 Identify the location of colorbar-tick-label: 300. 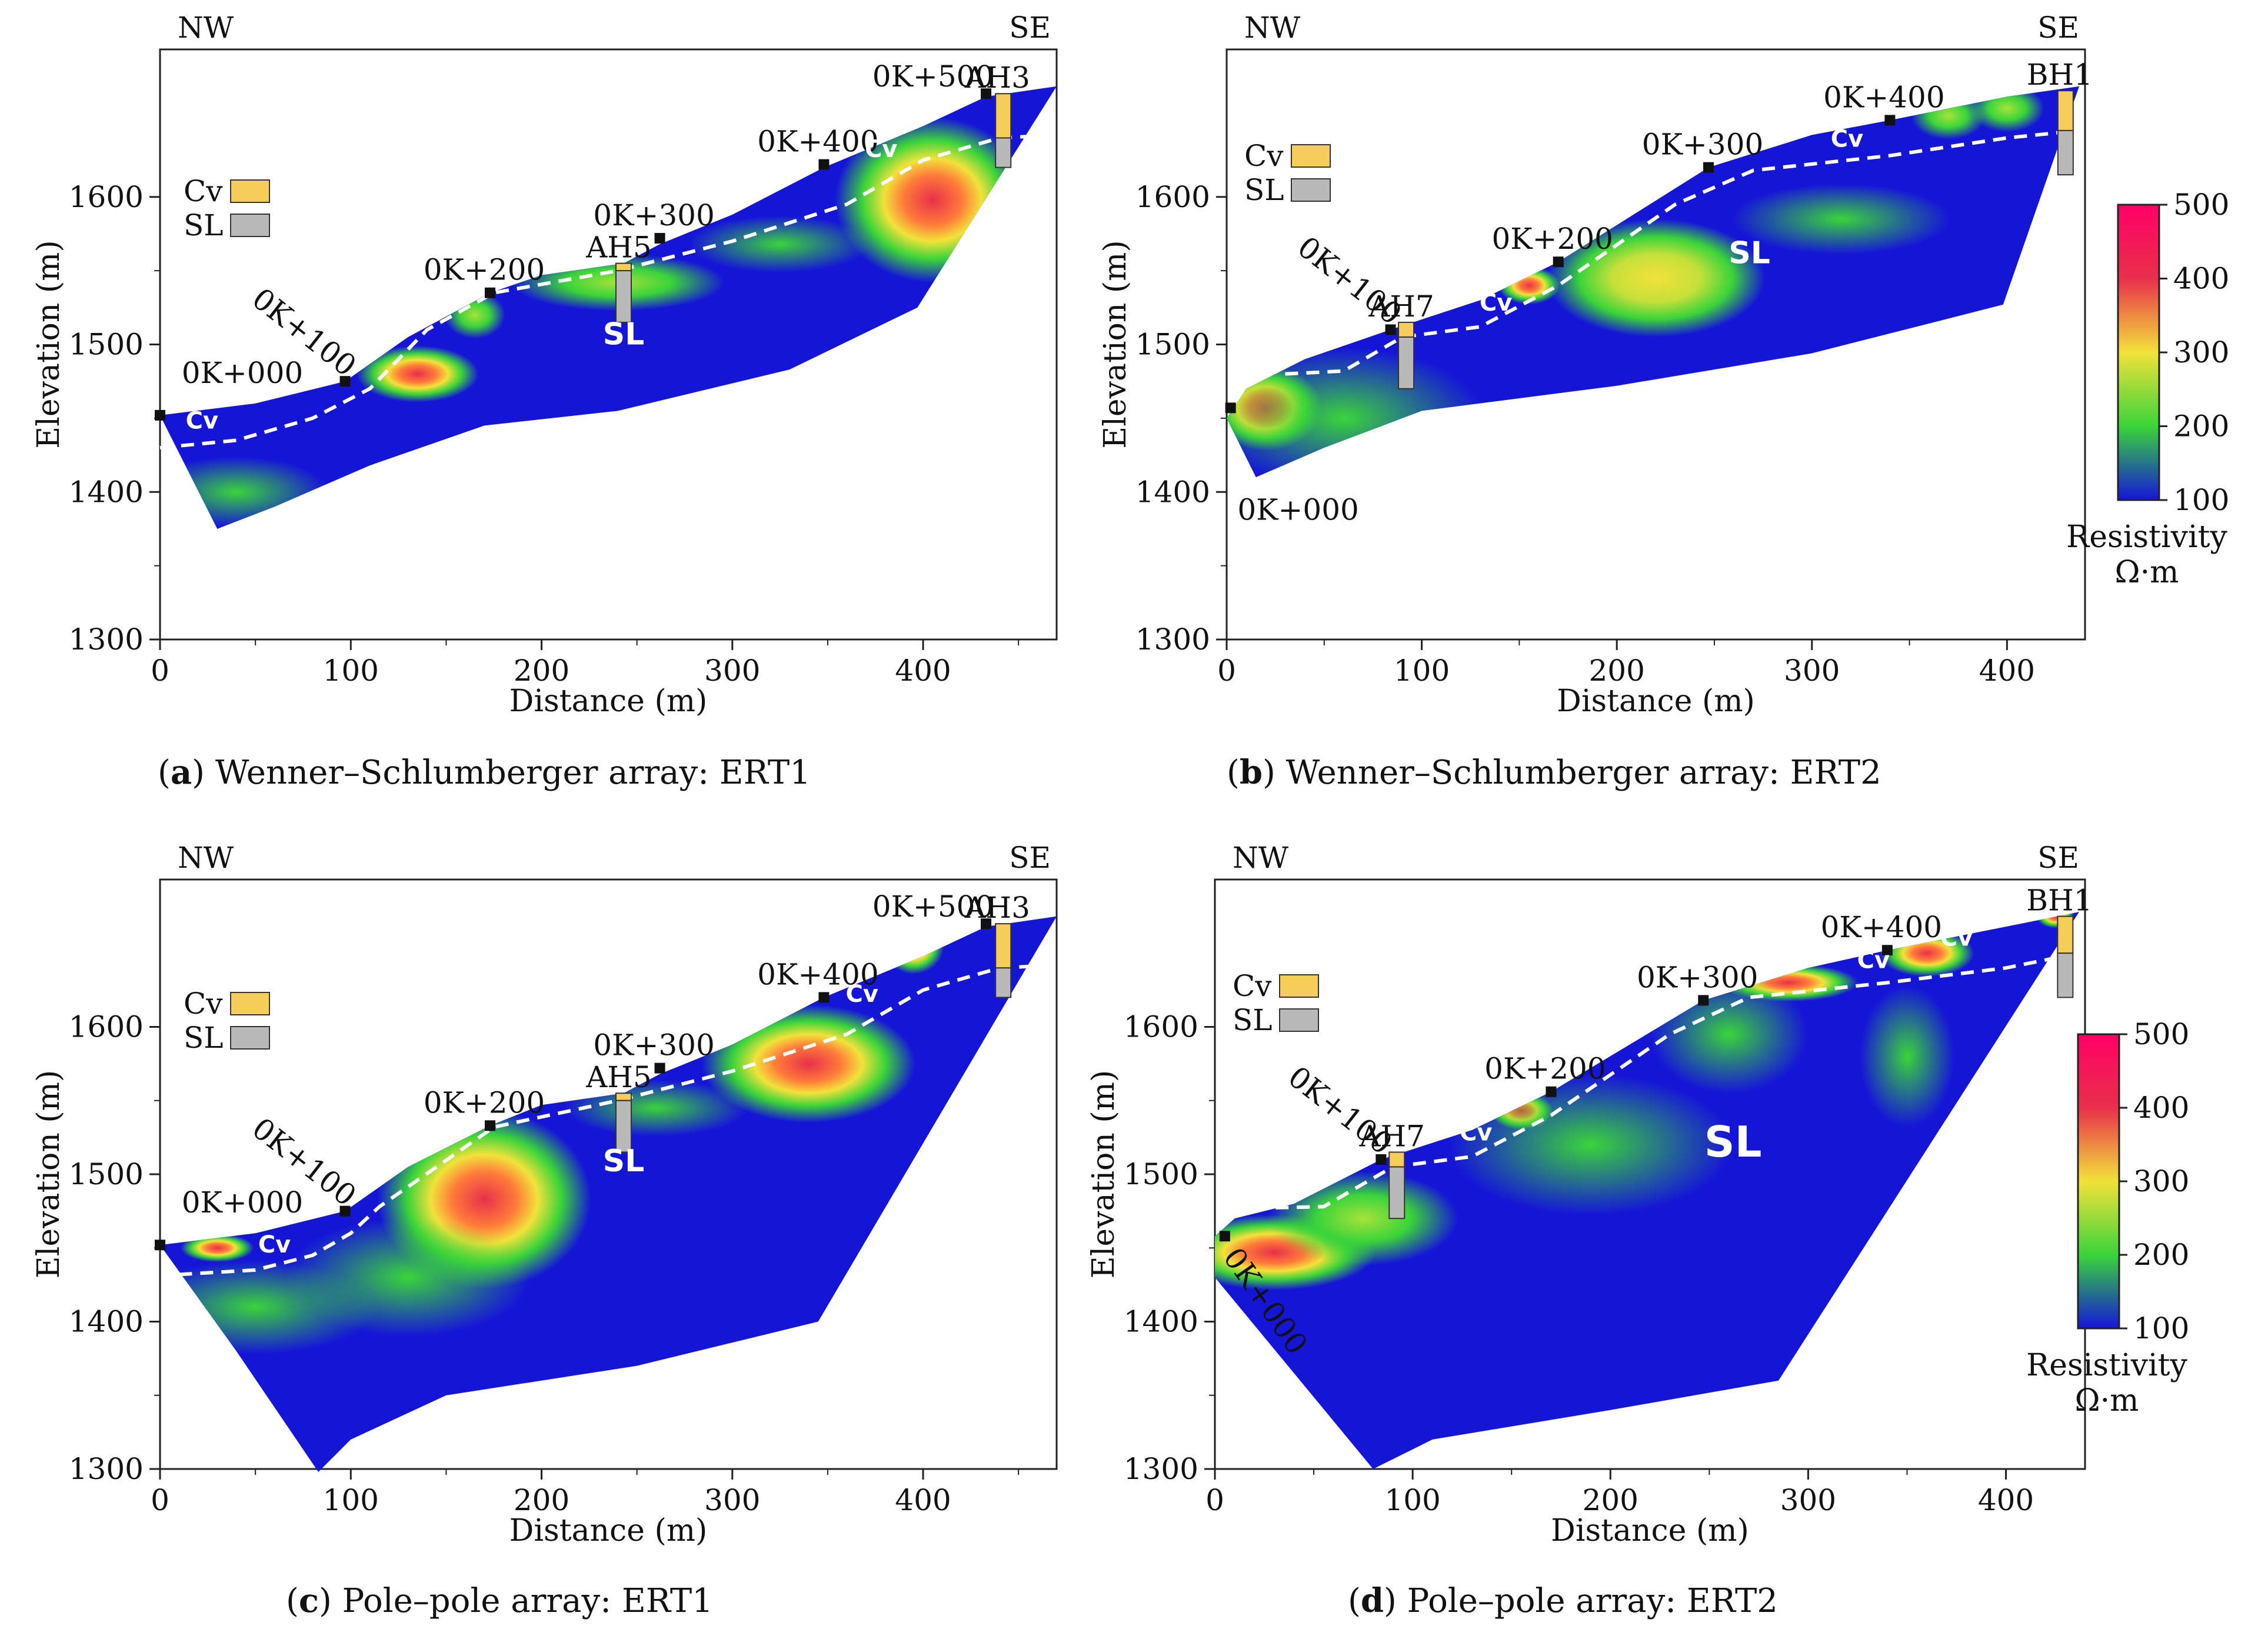
(2201, 352).